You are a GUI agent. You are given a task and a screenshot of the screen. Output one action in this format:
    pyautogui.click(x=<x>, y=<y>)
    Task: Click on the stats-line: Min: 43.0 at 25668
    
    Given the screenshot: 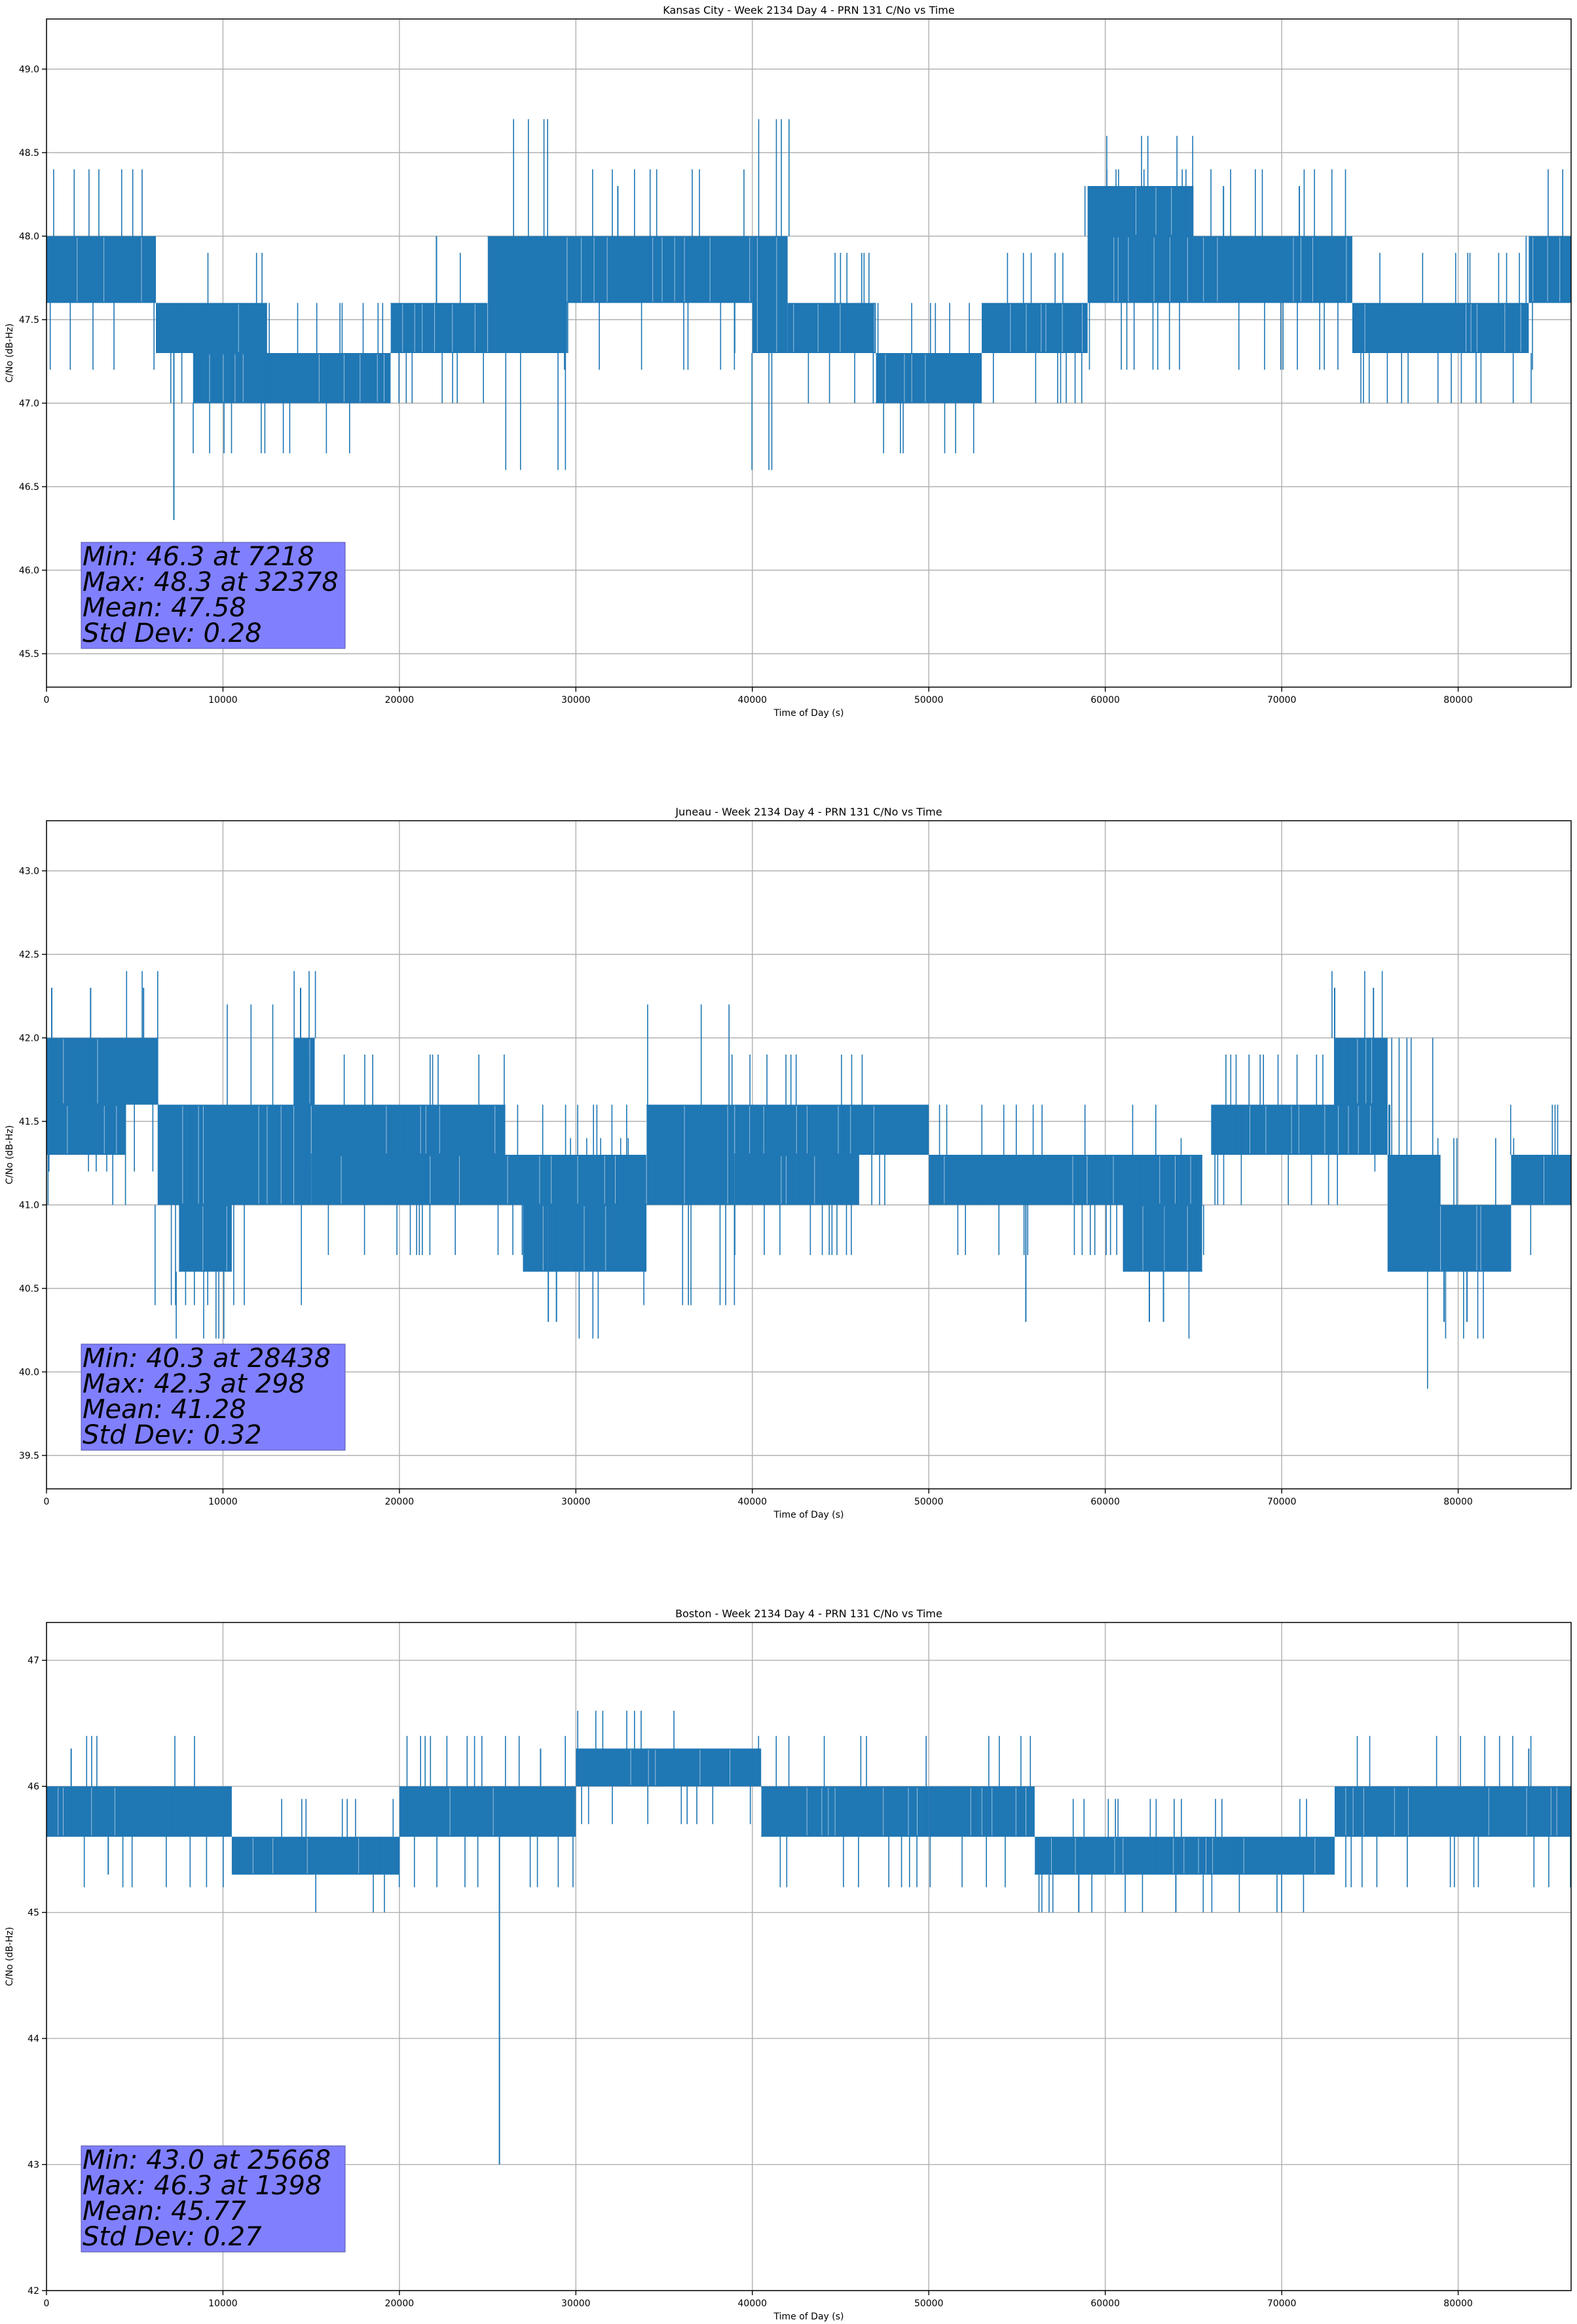 What is the action you would take?
    pyautogui.click(x=207, y=2160)
    